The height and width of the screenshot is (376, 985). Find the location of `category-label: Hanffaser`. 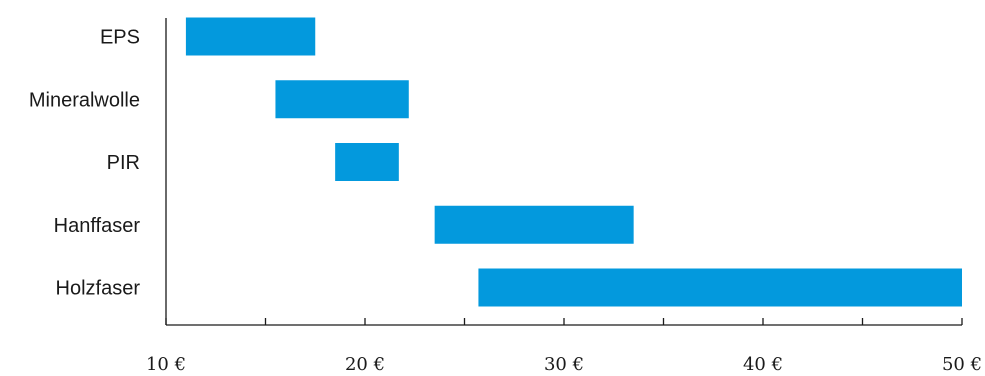

category-label: Hanffaser is located at coordinates (97, 226).